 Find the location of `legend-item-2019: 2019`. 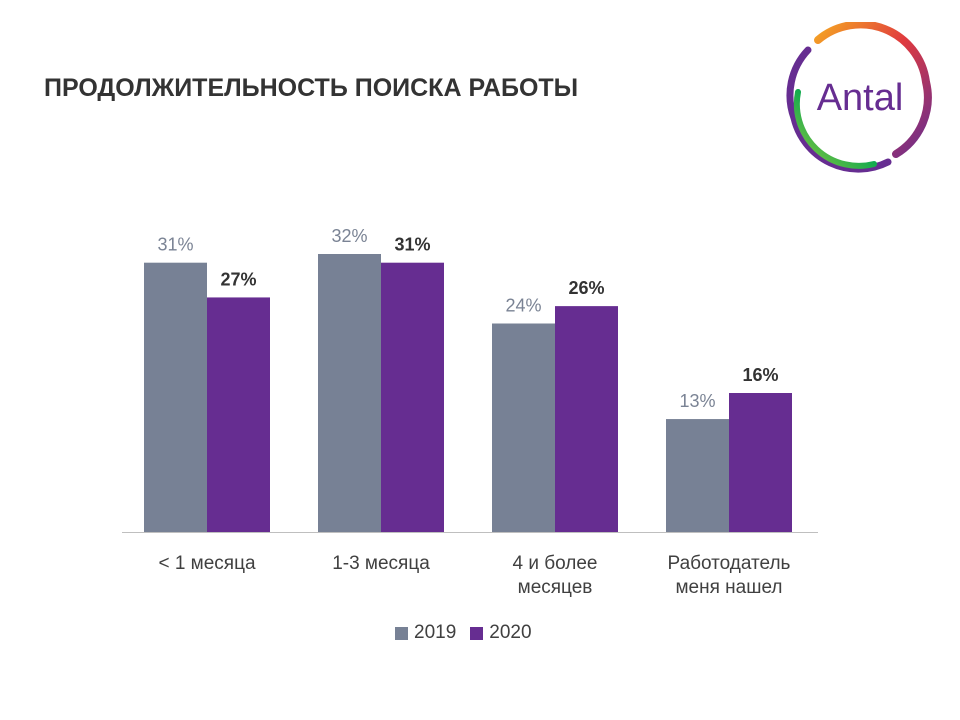

legend-item-2019: 2019 is located at coordinates (425, 633).